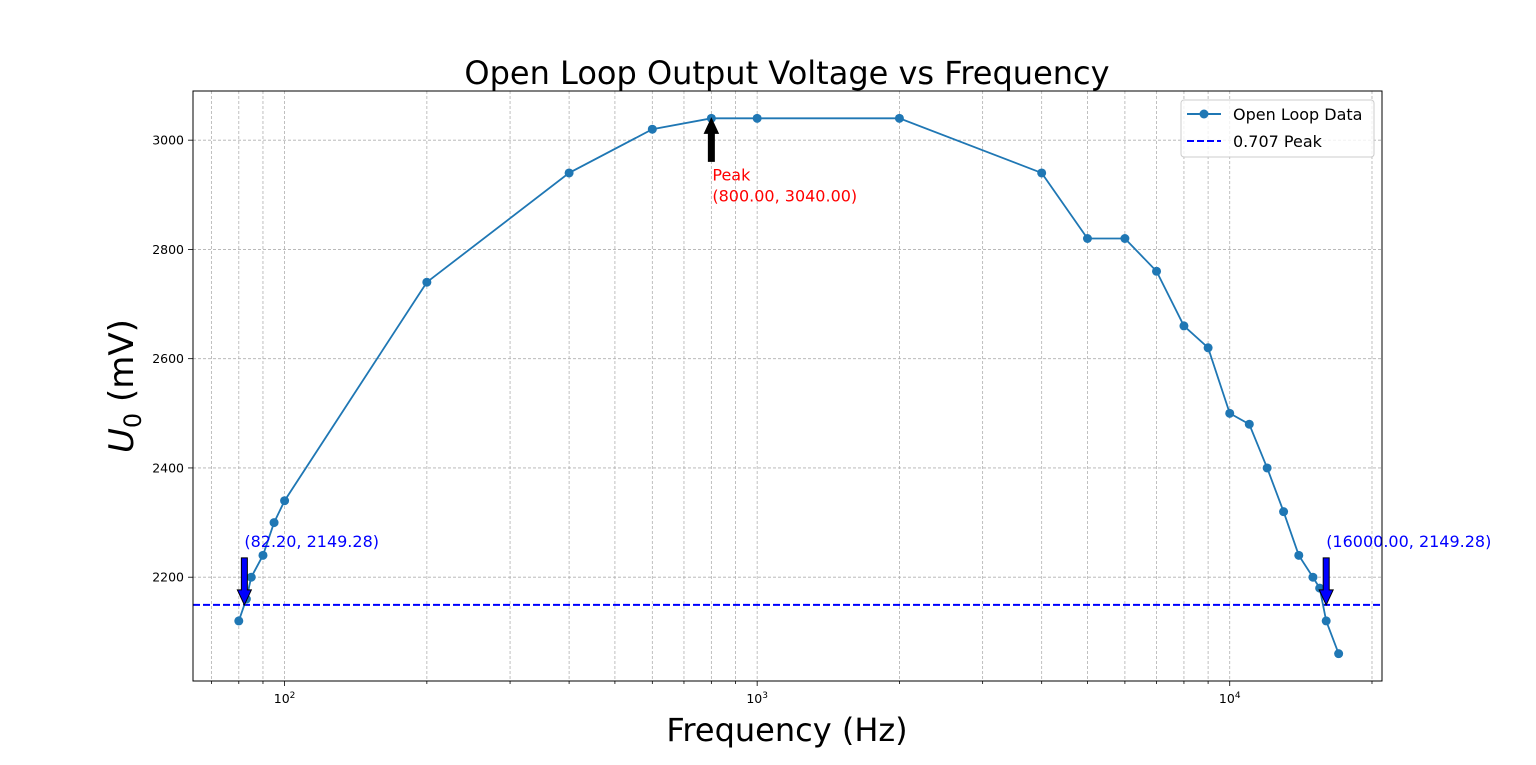  I want to click on x-tick-label: 103, so click(757, 698).